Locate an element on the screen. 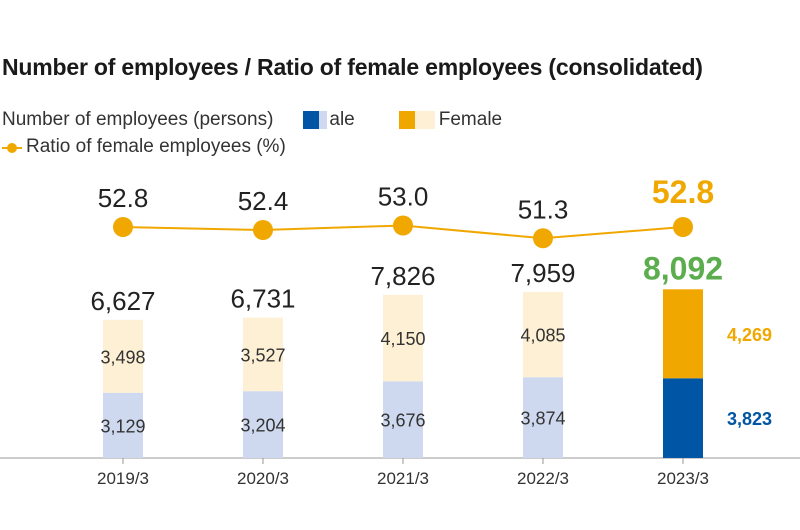 This screenshot has width=800, height=530. x-tick-label-2022/3: 2022/3 is located at coordinates (543, 478).